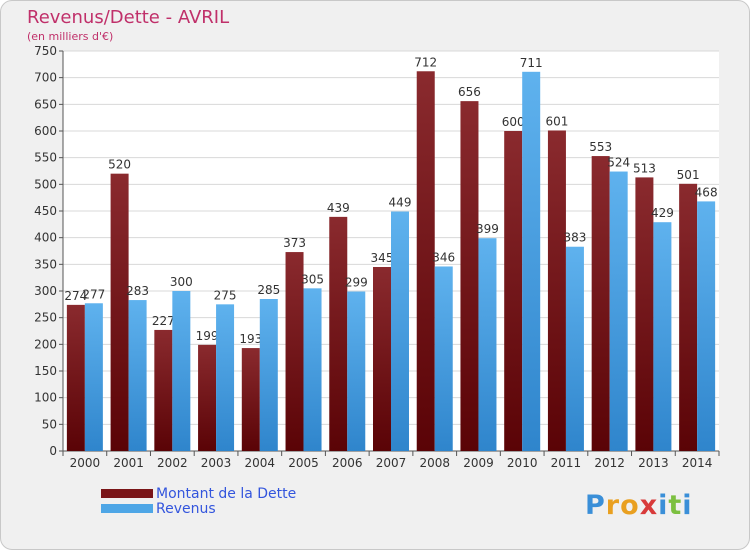 This screenshot has width=750, height=550. What do you see at coordinates (70, 36) in the screenshot?
I see `chart-subtitle: (en milliers d'€)` at bounding box center [70, 36].